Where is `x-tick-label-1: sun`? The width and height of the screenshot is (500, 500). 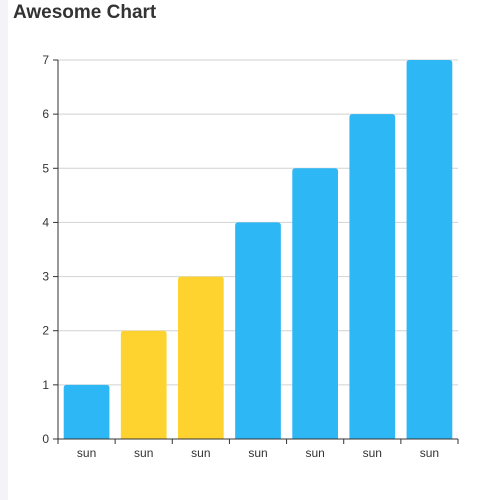 x-tick-label-1: sun is located at coordinates (143, 453).